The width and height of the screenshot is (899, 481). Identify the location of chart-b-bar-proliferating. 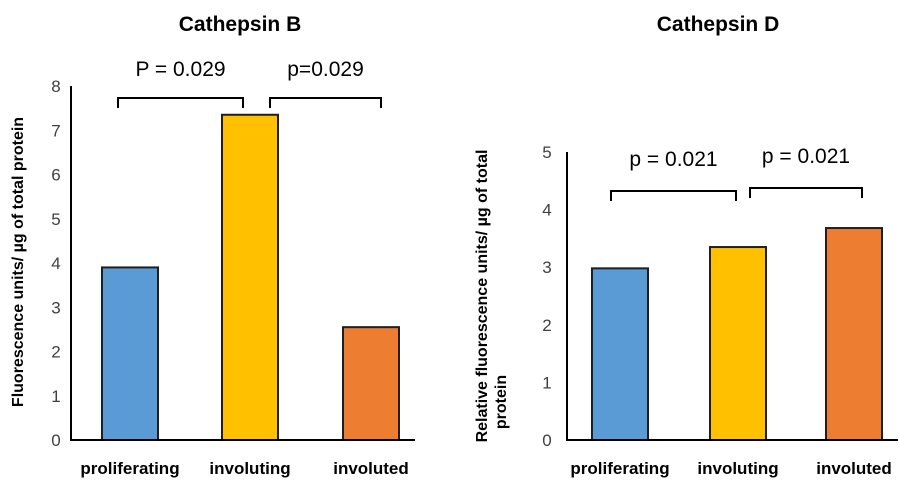
(130, 353).